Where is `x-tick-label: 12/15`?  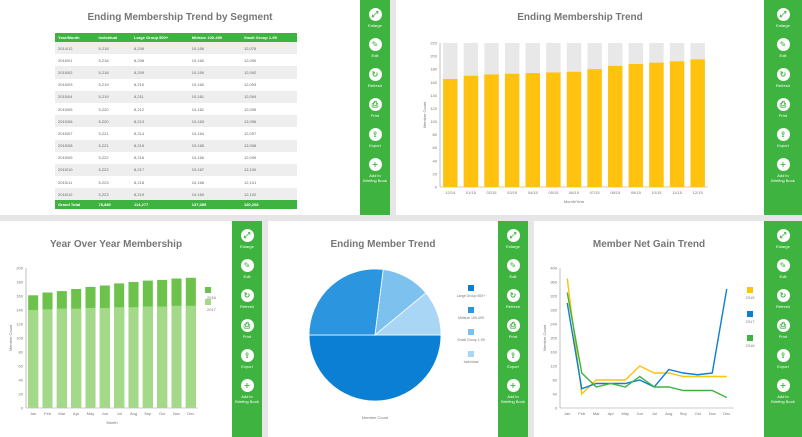 x-tick-label: 12/15 is located at coordinates (698, 192).